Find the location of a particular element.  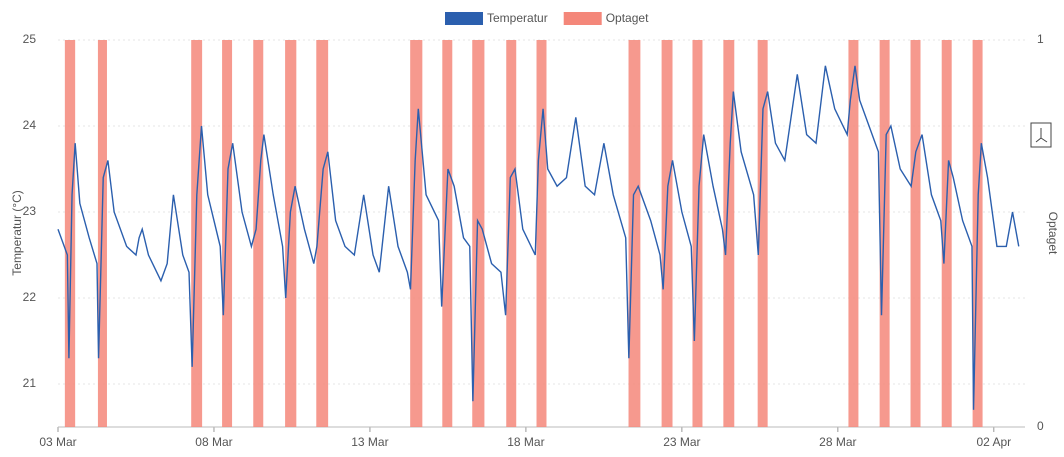

x-tick-label: 28 Mar is located at coordinates (837, 442).